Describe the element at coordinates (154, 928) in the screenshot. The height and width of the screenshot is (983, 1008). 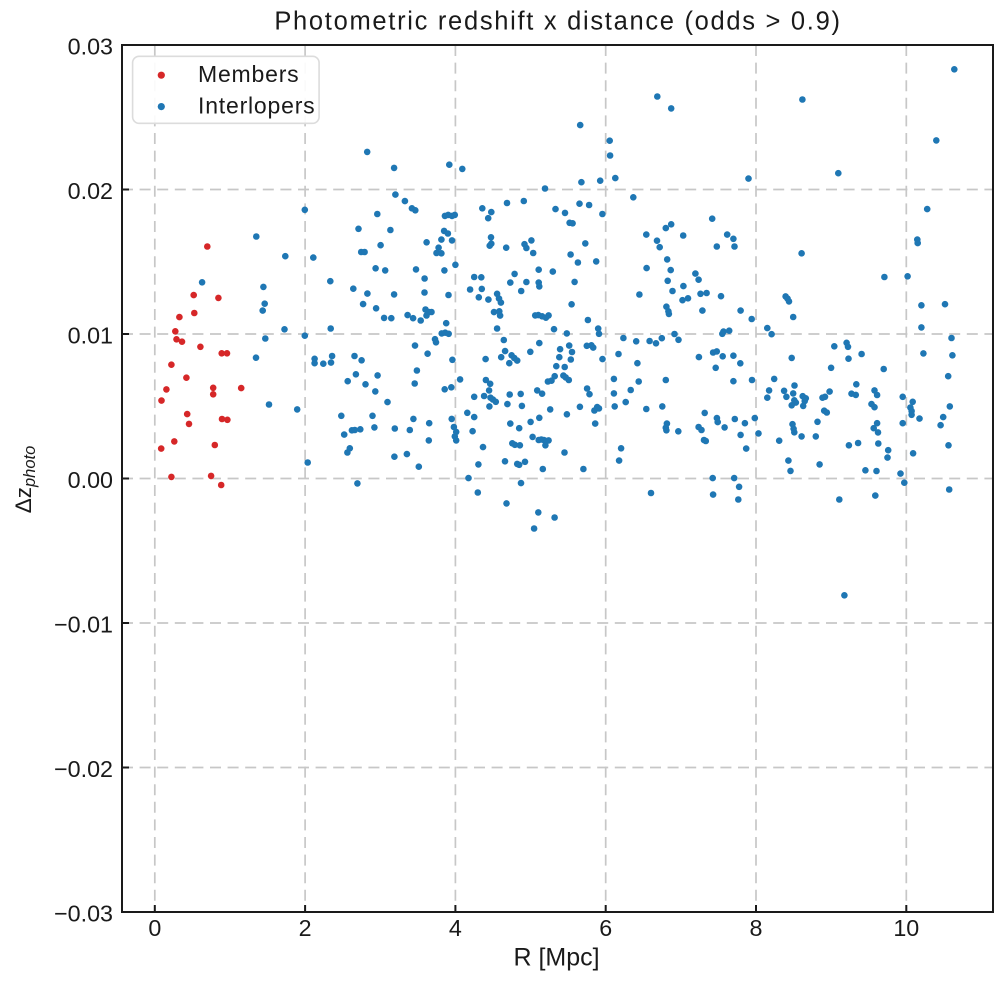
I see `svg-text: 0` at that location.